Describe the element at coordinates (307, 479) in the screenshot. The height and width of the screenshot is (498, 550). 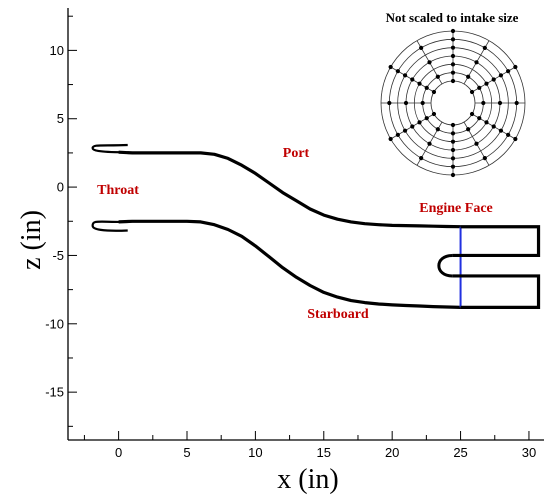
I see `x-axis-title: x (in)` at that location.